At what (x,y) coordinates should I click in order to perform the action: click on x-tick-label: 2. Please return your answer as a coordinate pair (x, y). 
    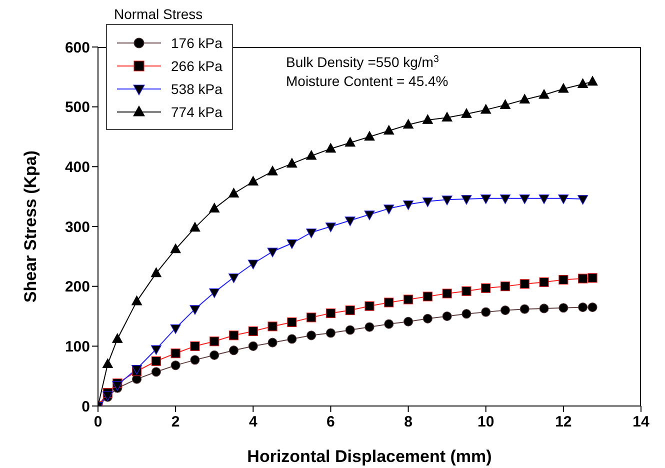
    Looking at the image, I should click on (175, 422).